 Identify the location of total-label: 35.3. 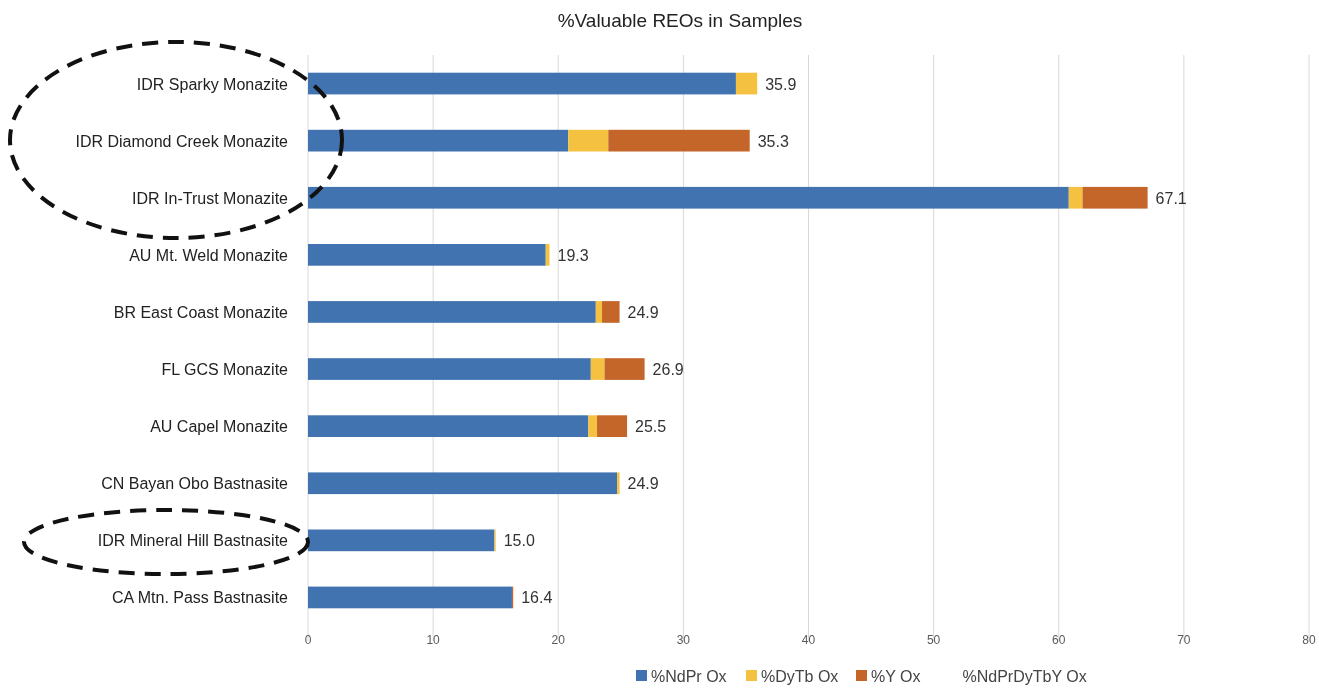
(773, 141).